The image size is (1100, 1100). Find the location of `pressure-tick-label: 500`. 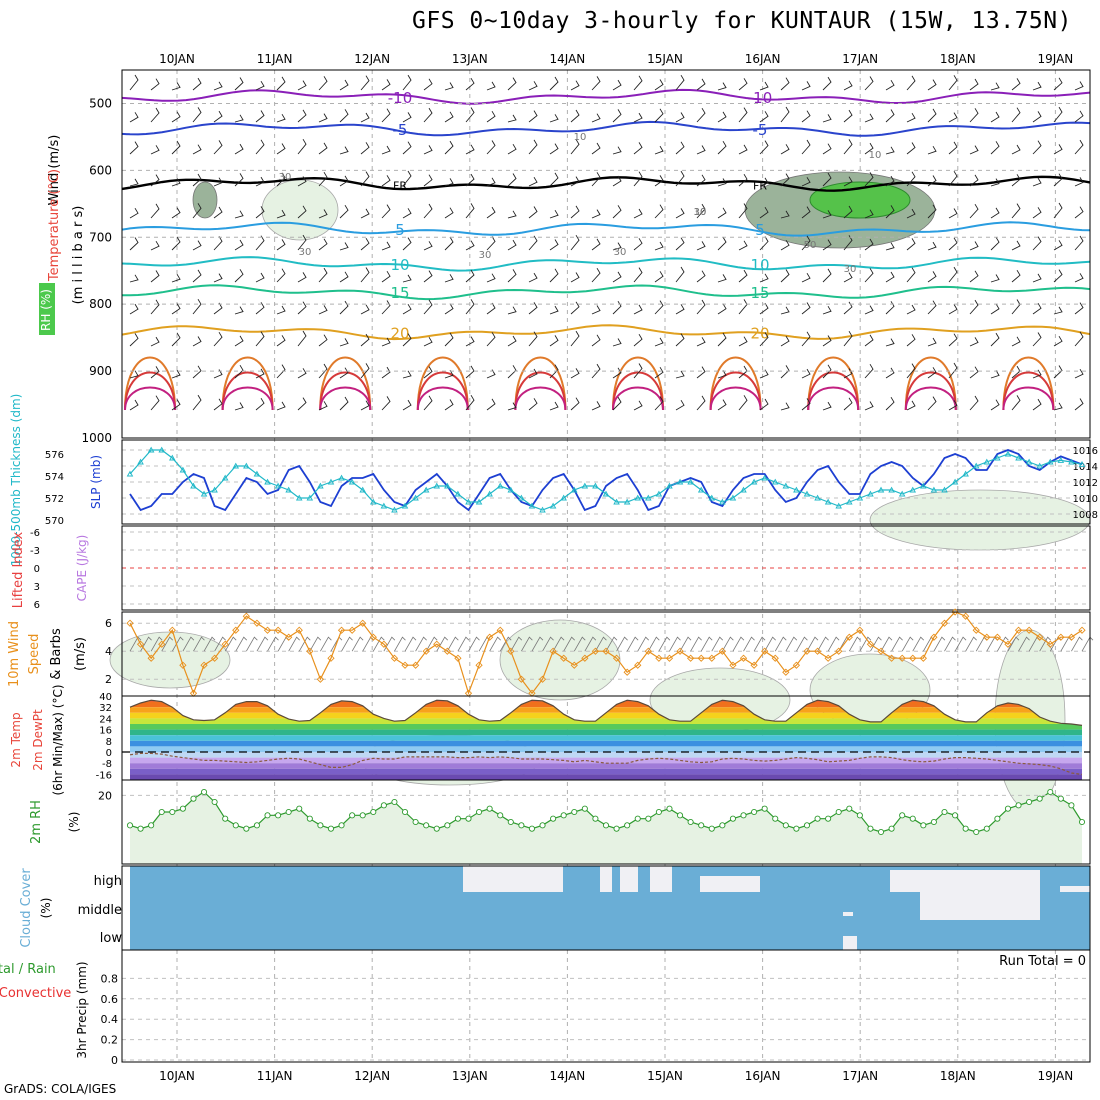

pressure-tick-label: 500 is located at coordinates (100, 103).